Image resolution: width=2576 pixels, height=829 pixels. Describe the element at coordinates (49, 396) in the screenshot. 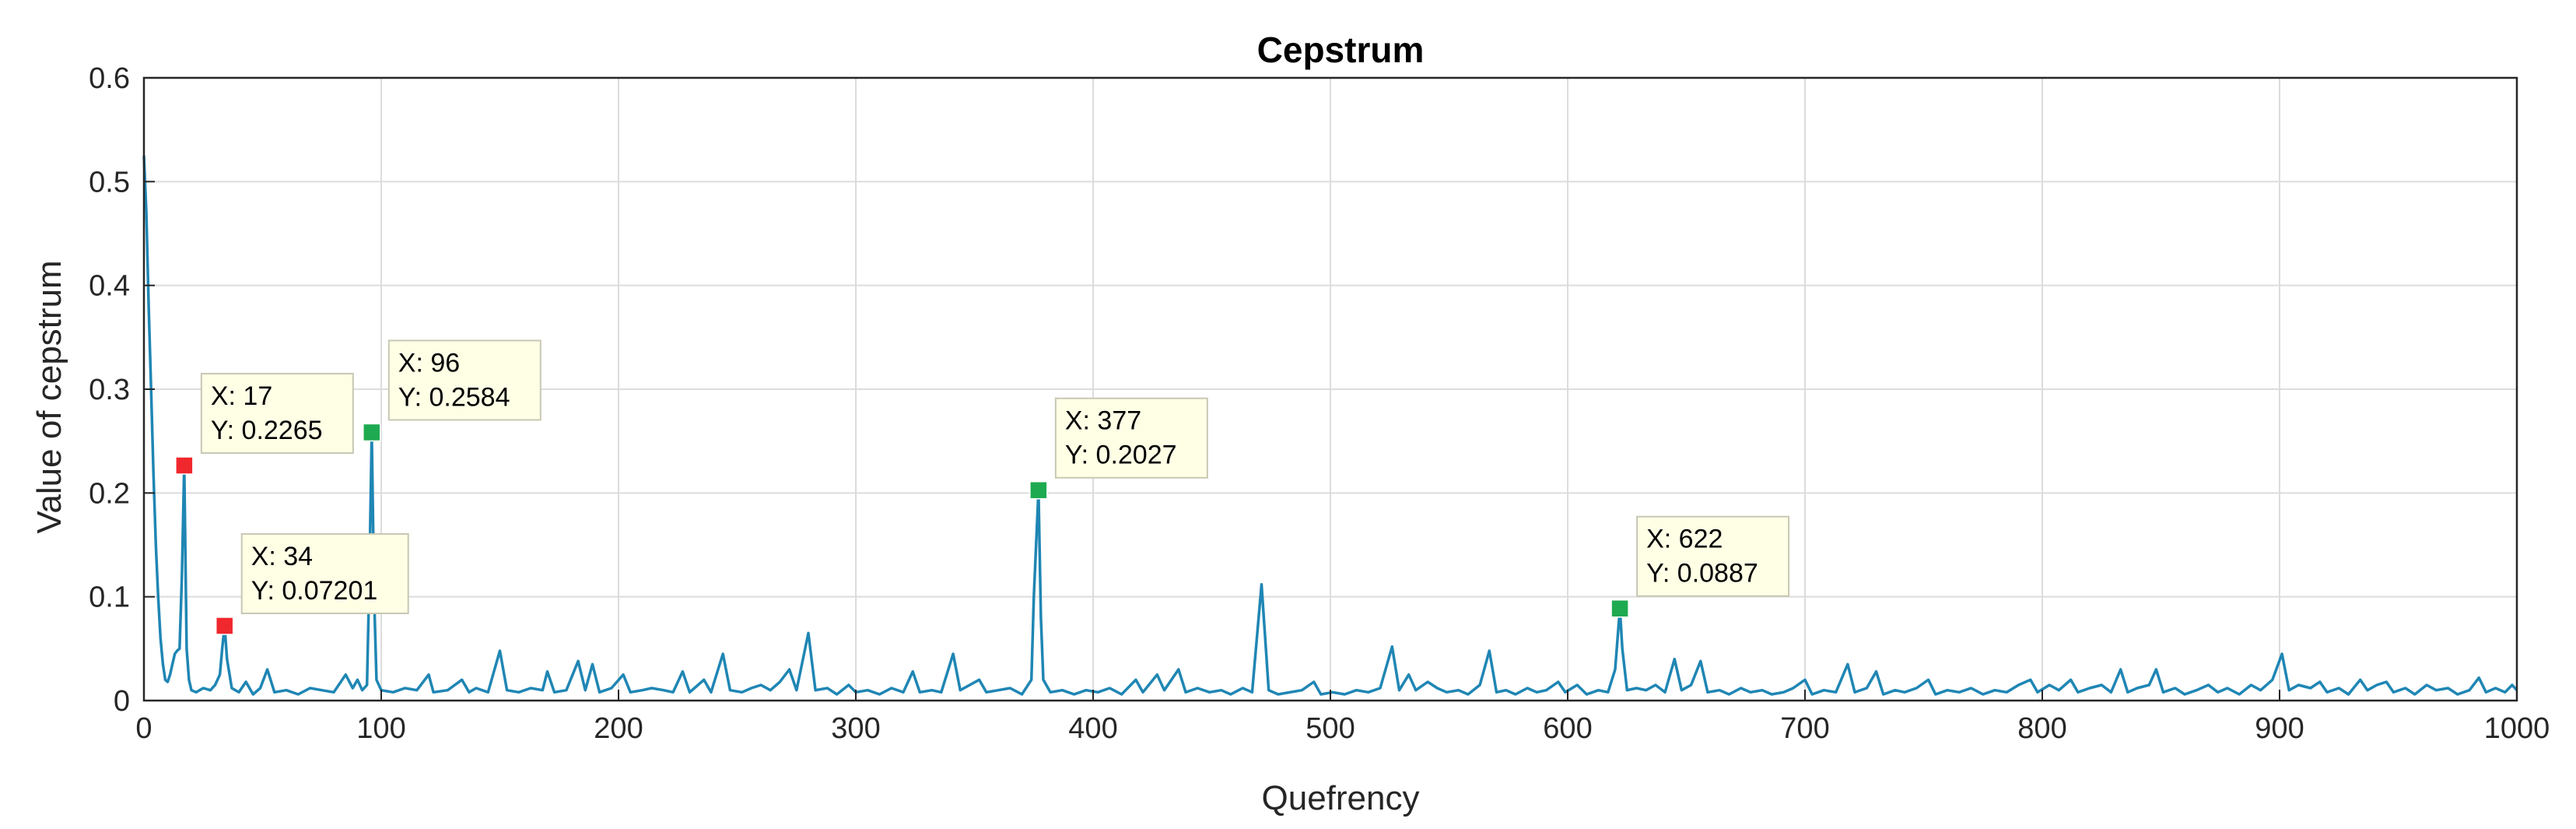

I see `y-axis-label: Value of cepstrum` at that location.